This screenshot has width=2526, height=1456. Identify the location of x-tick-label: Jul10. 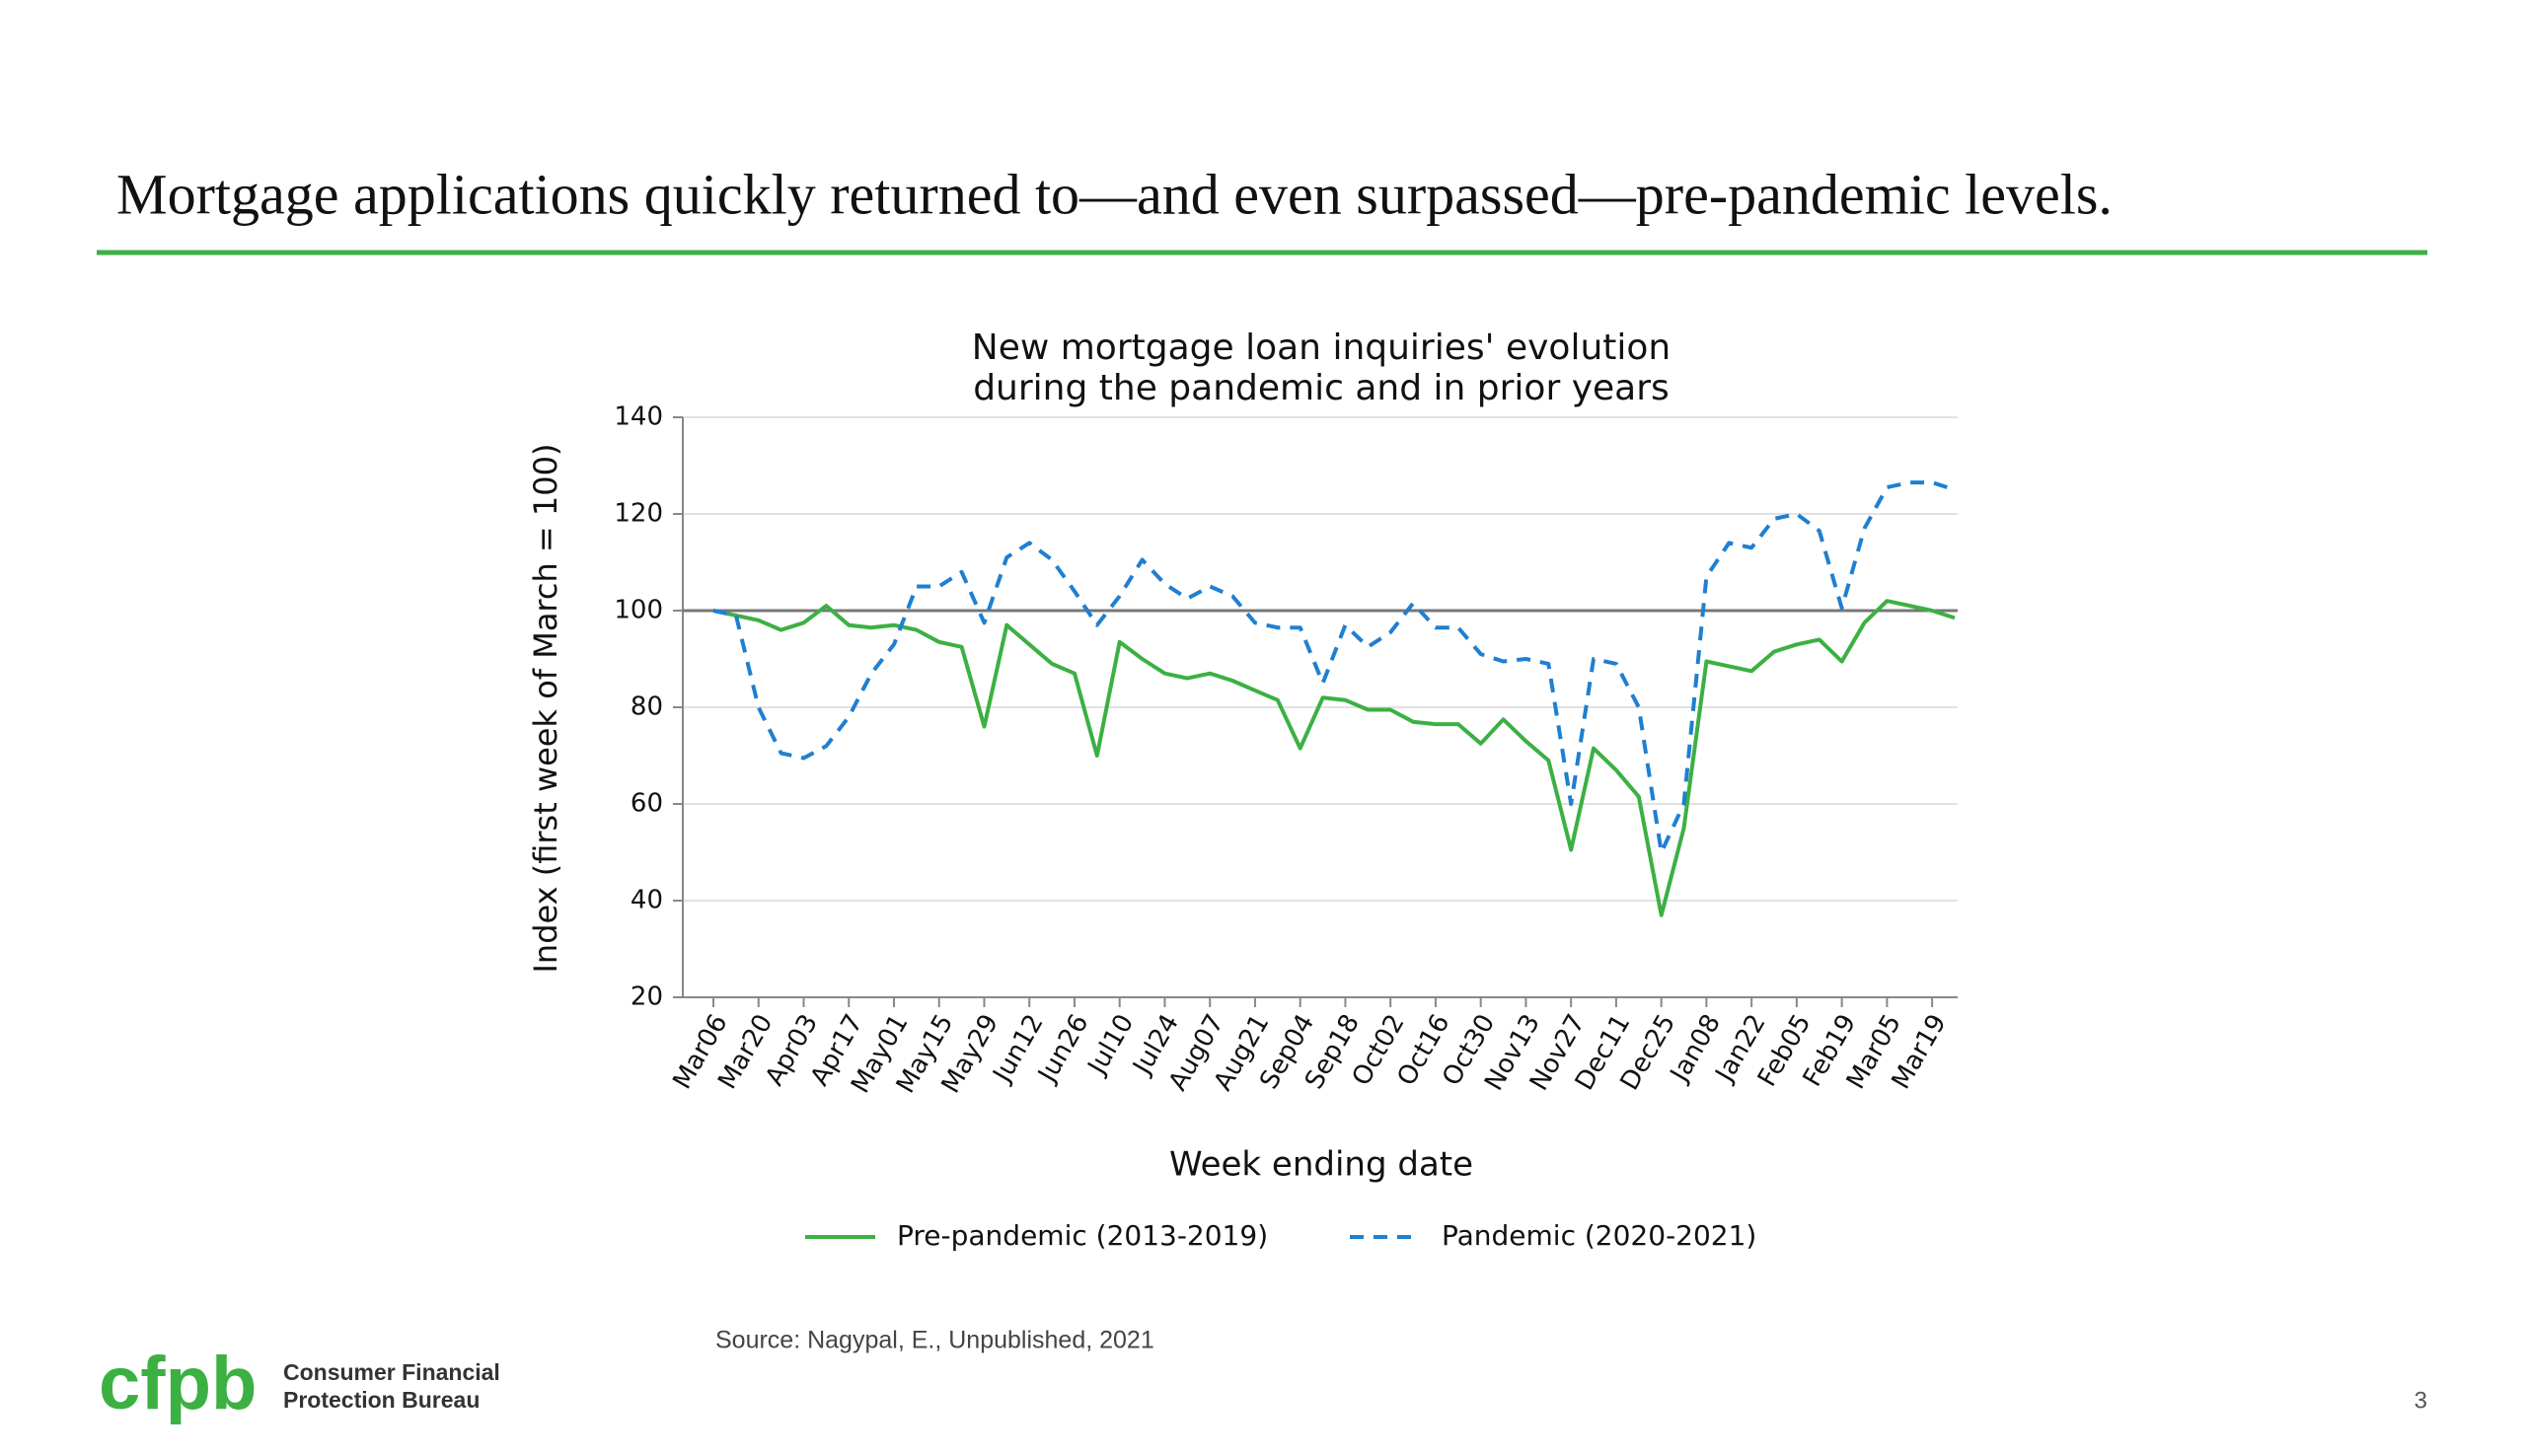
(1110, 1045).